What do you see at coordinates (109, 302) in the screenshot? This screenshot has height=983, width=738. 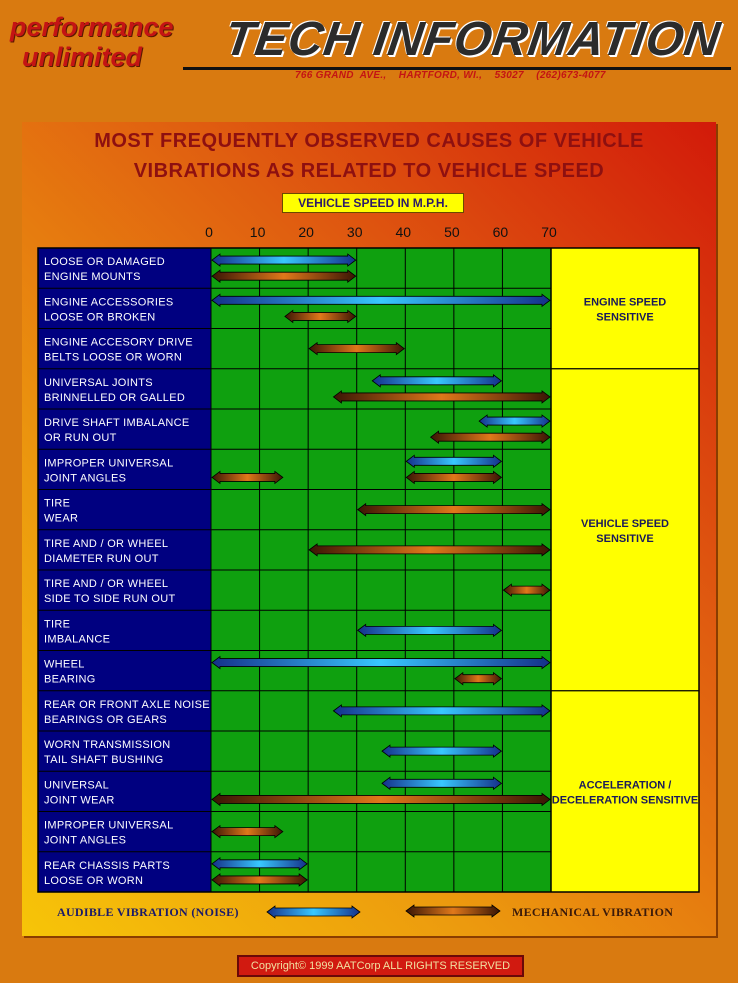 I see `row-label-line-1: ENGINE ACCESSORIES` at bounding box center [109, 302].